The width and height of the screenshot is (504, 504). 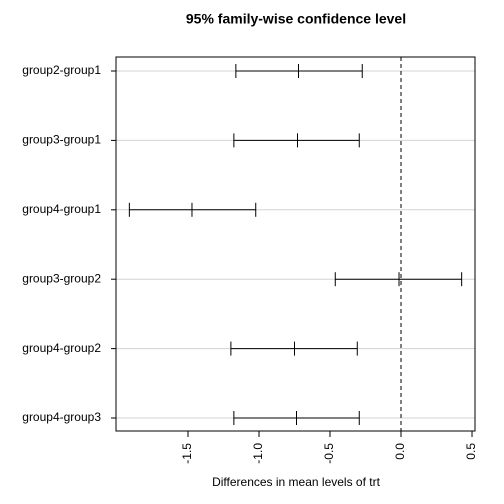 I want to click on y-tick-label: group3-group1, so click(x=61, y=140).